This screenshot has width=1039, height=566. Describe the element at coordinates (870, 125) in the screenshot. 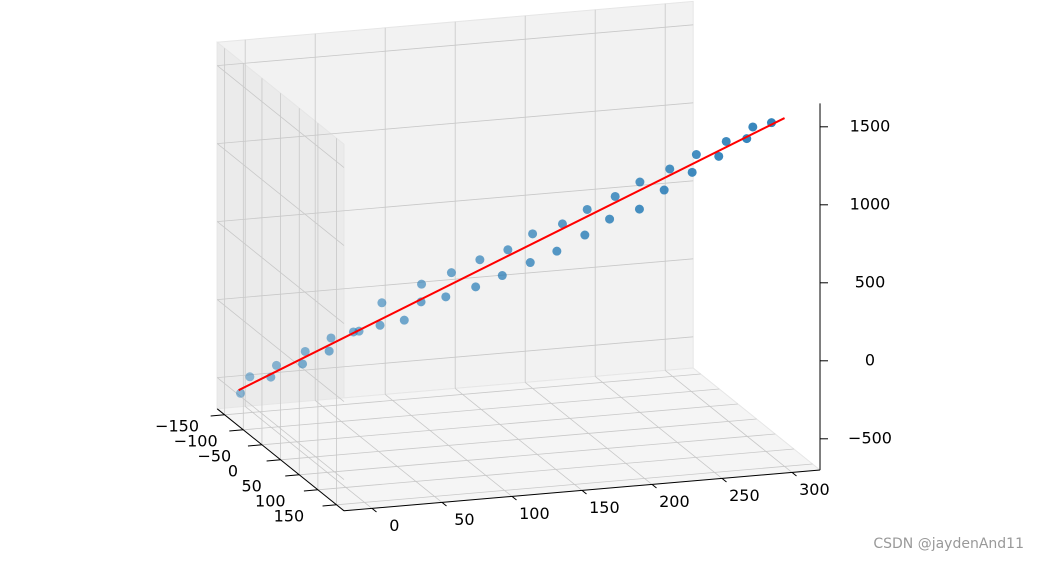

I see `z-tick-label: 1500` at that location.